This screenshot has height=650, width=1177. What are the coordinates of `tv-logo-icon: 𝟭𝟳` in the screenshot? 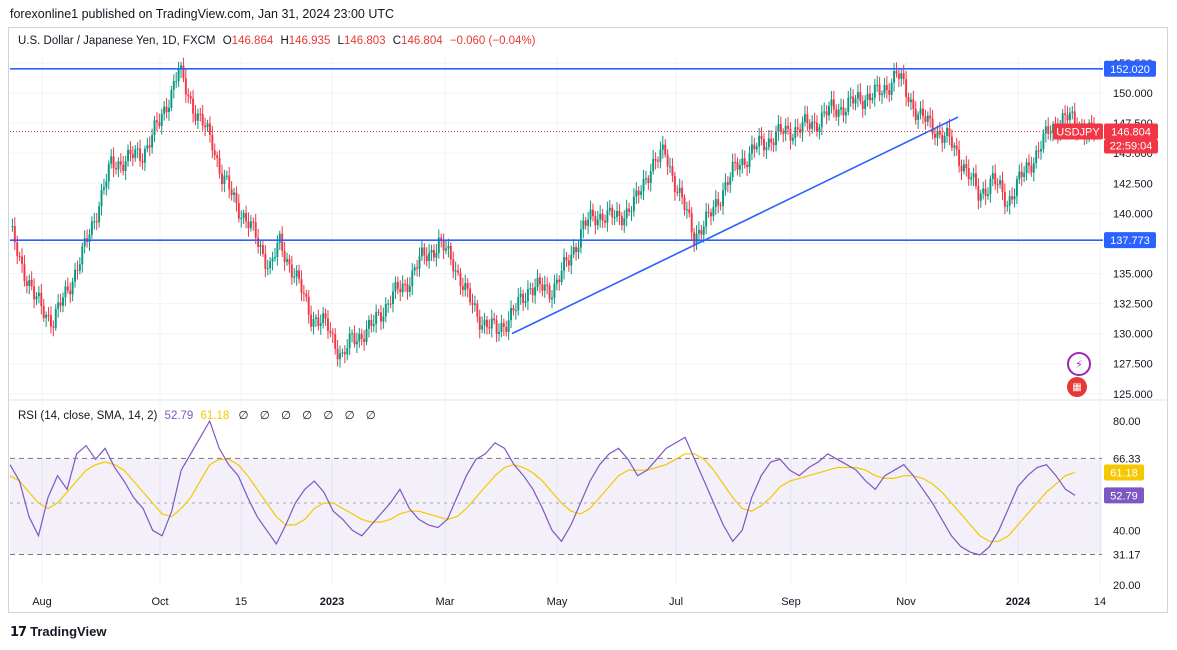 It's located at (18, 631).